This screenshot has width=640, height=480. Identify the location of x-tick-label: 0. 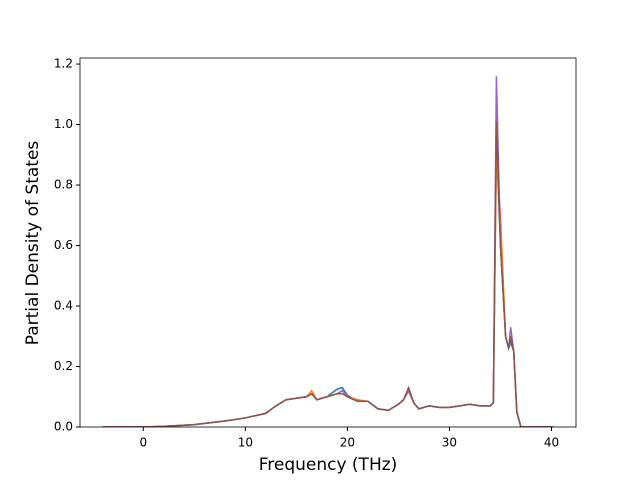
(143, 443).